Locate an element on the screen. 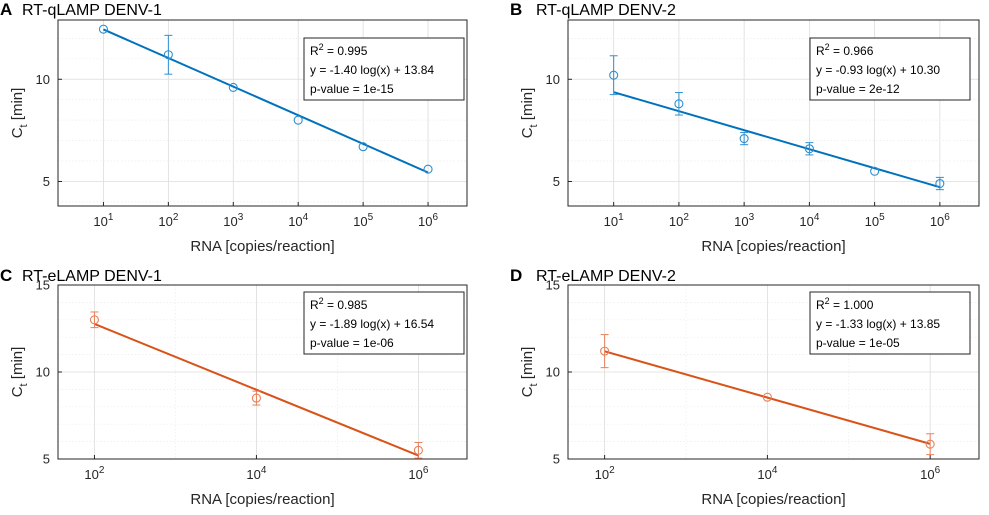 This screenshot has height=515, width=989. r-squared: R2 = 0.985 is located at coordinates (339, 304).